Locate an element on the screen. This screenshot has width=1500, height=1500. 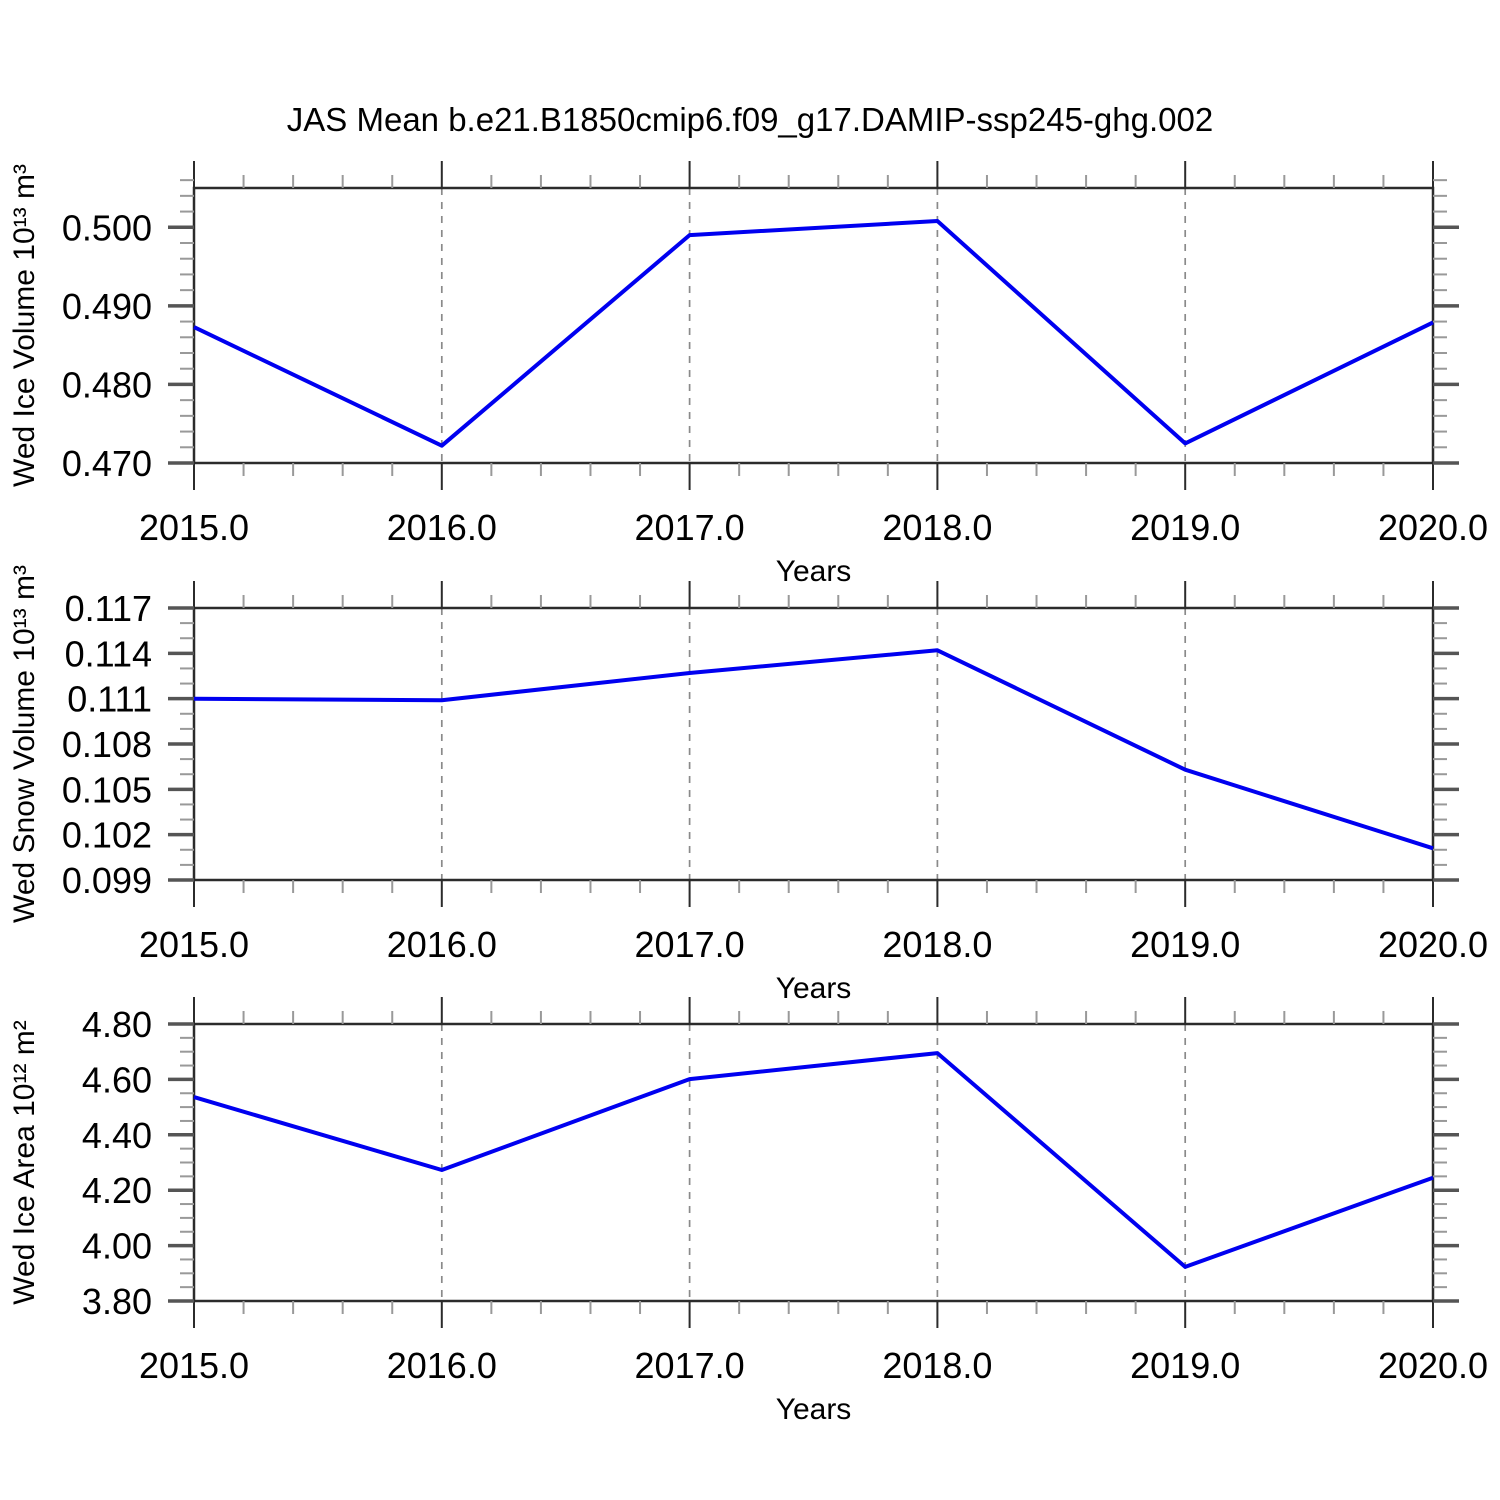
y-tick-label: 0.111 is located at coordinates (109, 699).